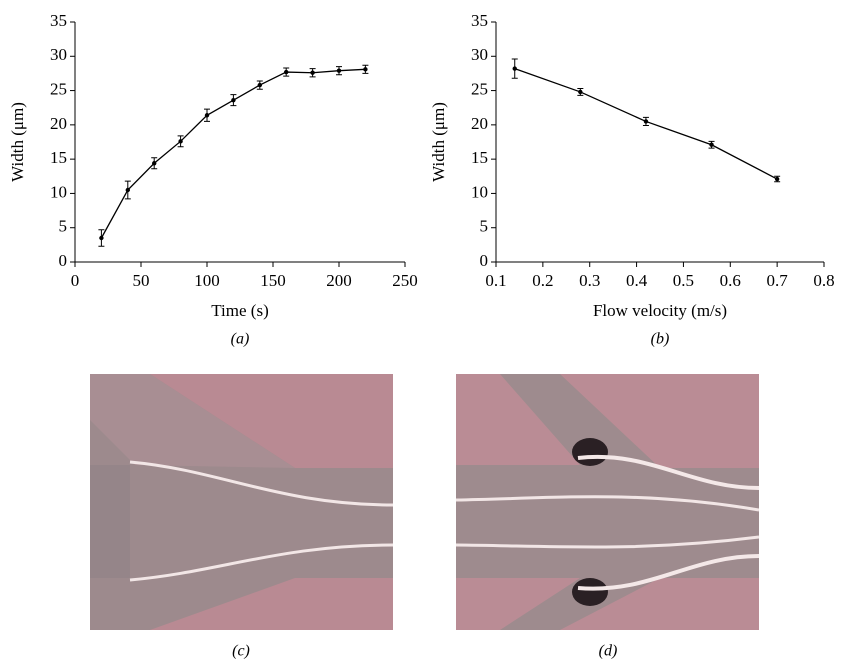 The width and height of the screenshot is (841, 662). I want to click on x-tick-label: 0.3, so click(589, 280).